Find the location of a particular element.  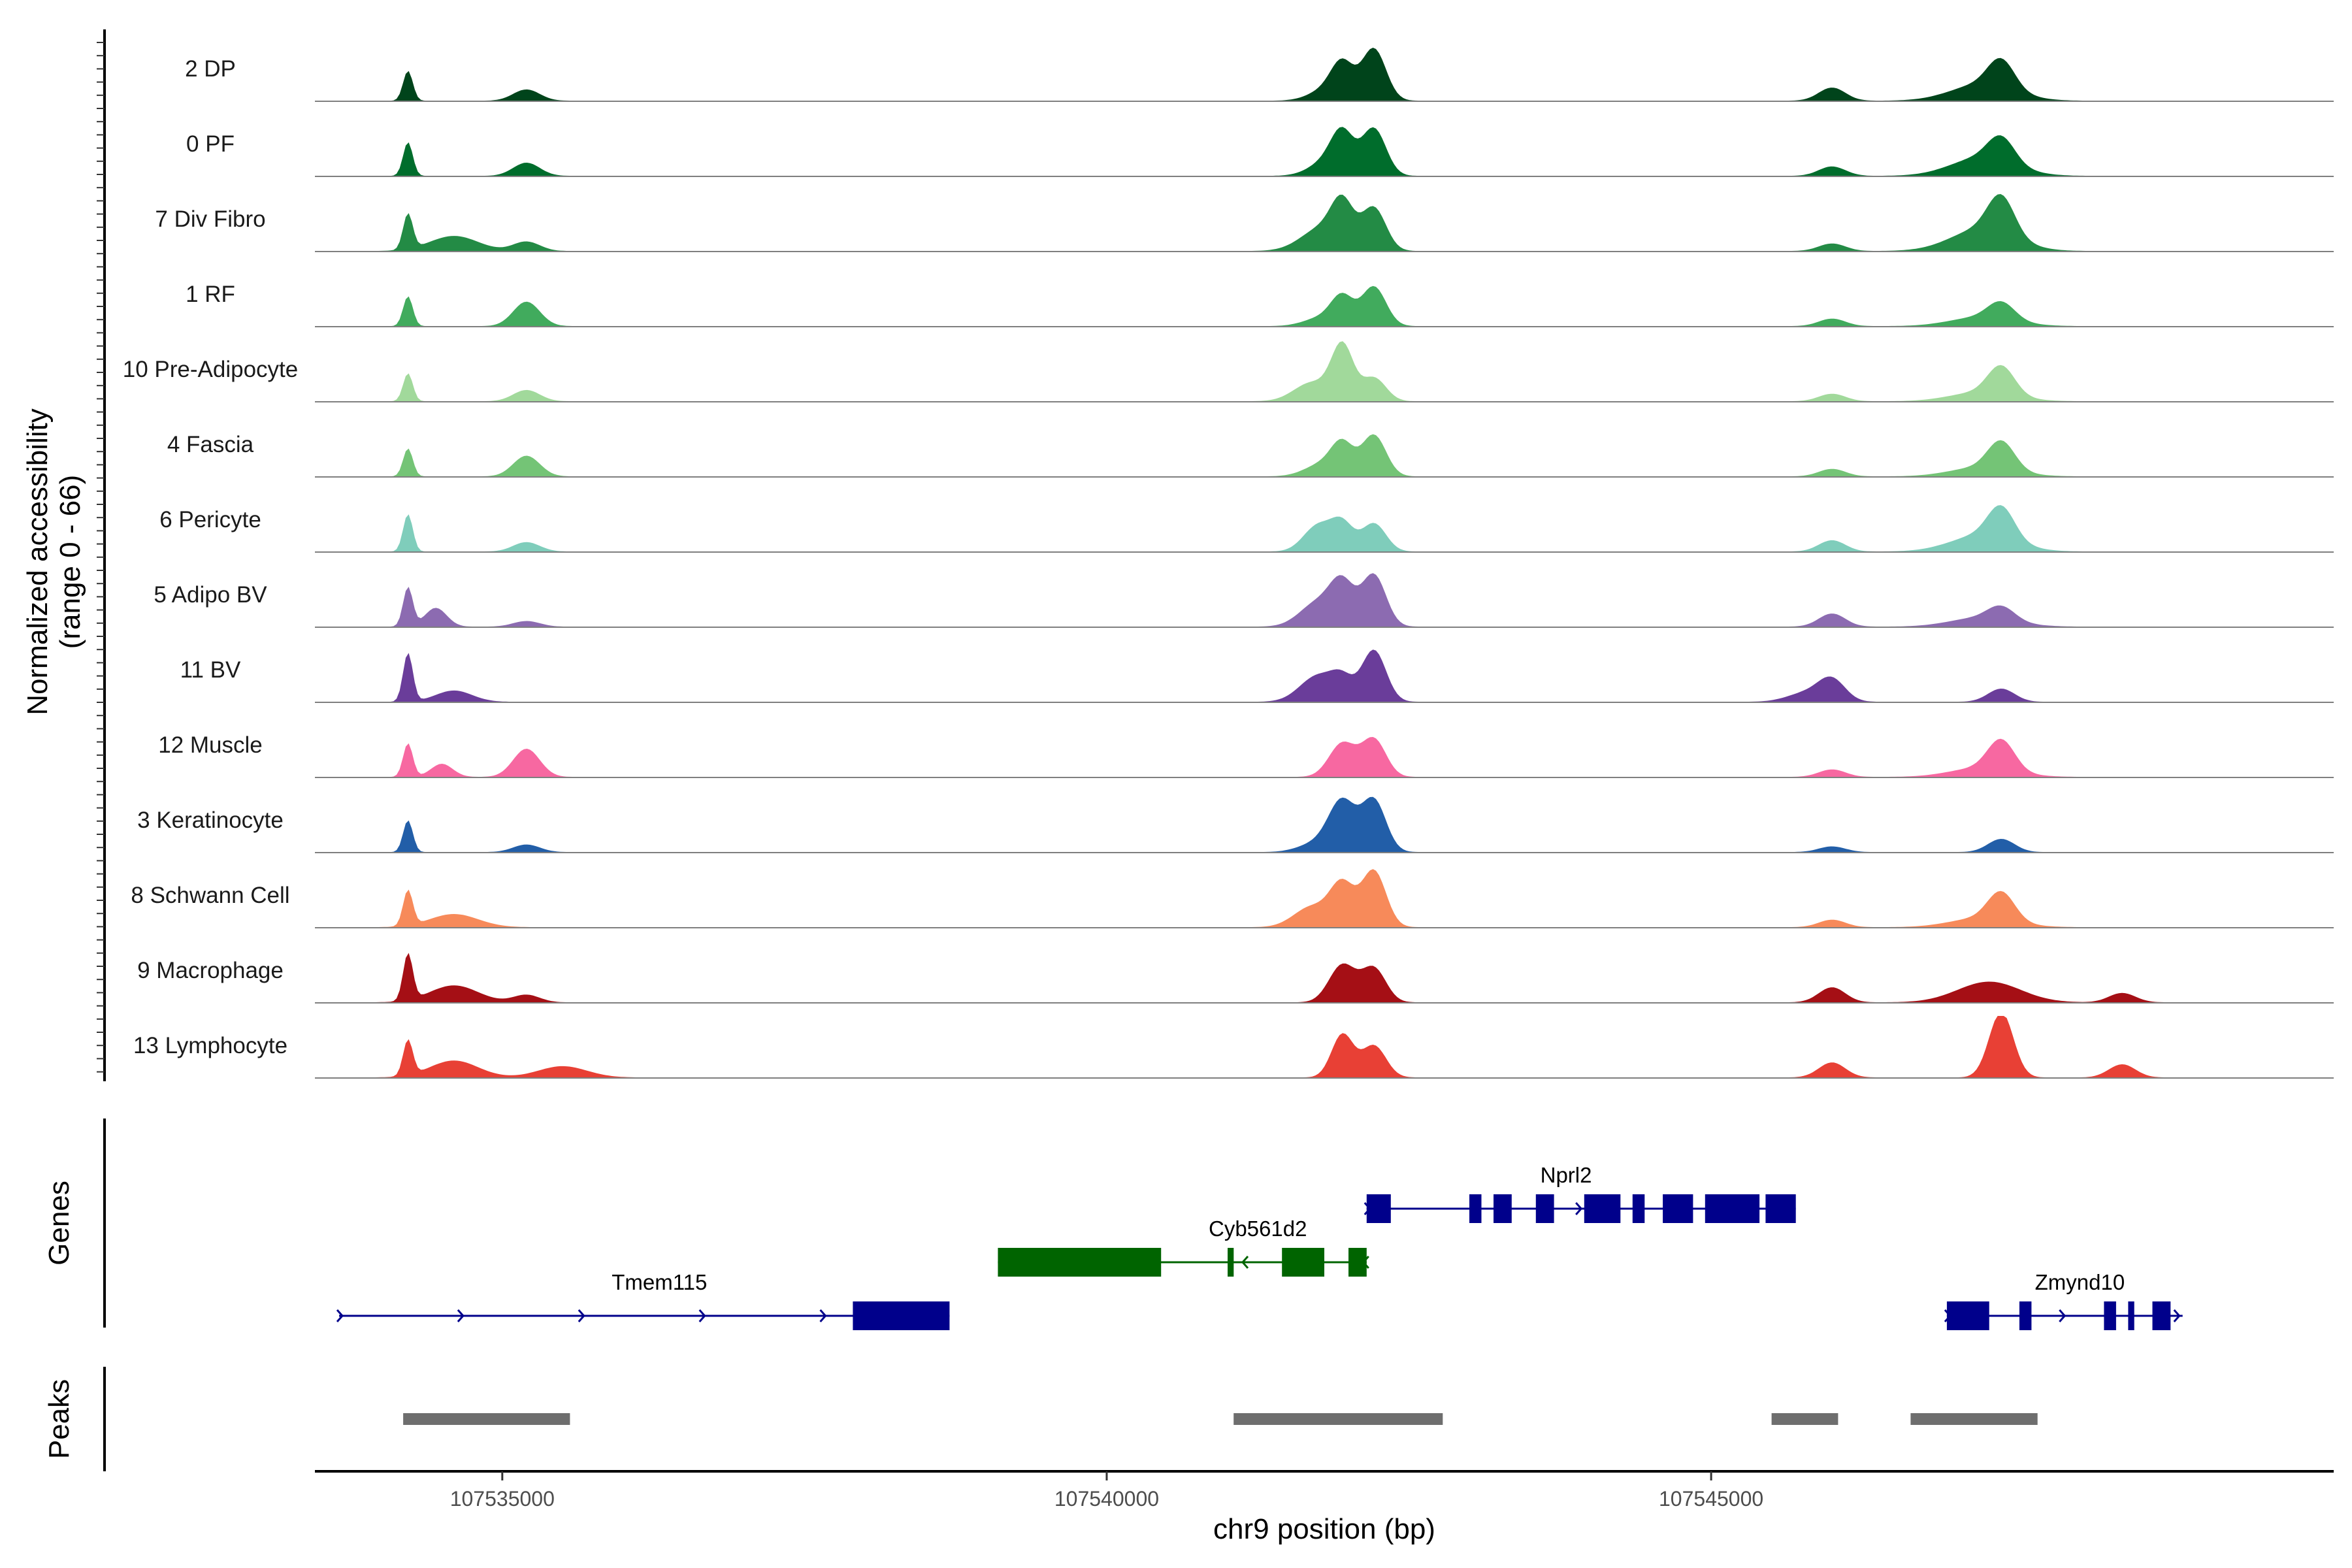

track-3-keratinocyte: 3 Keratinocyte is located at coordinates (1235, 824).